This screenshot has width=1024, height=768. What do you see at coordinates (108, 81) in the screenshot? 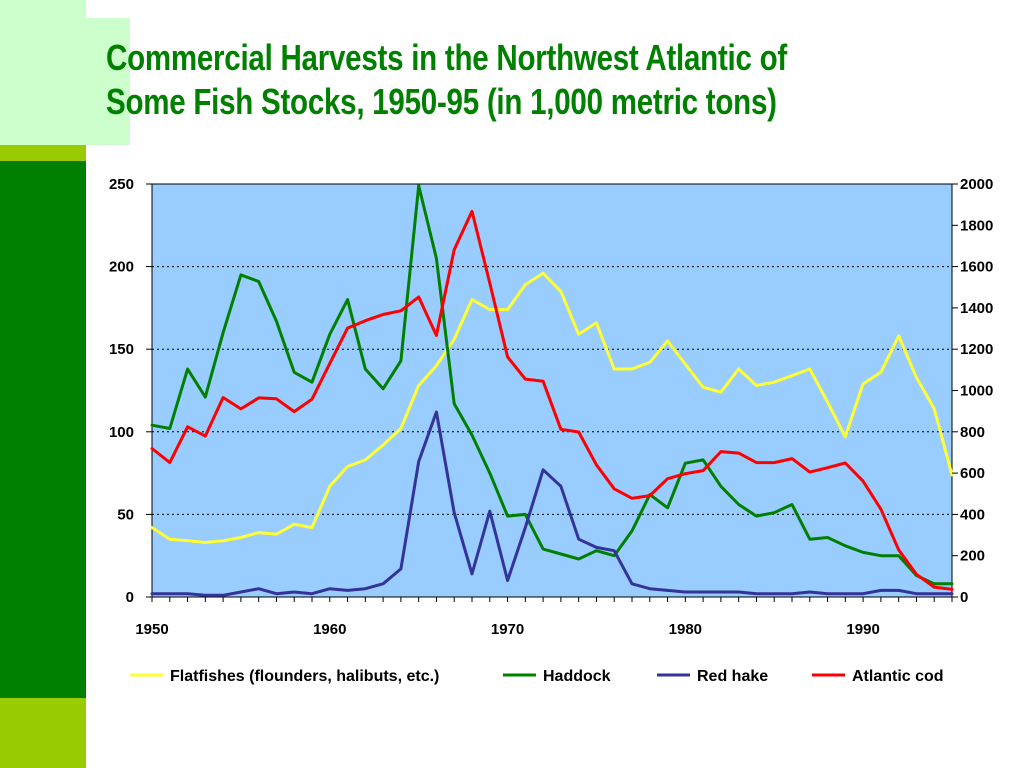
I see `decor-title-block` at bounding box center [108, 81].